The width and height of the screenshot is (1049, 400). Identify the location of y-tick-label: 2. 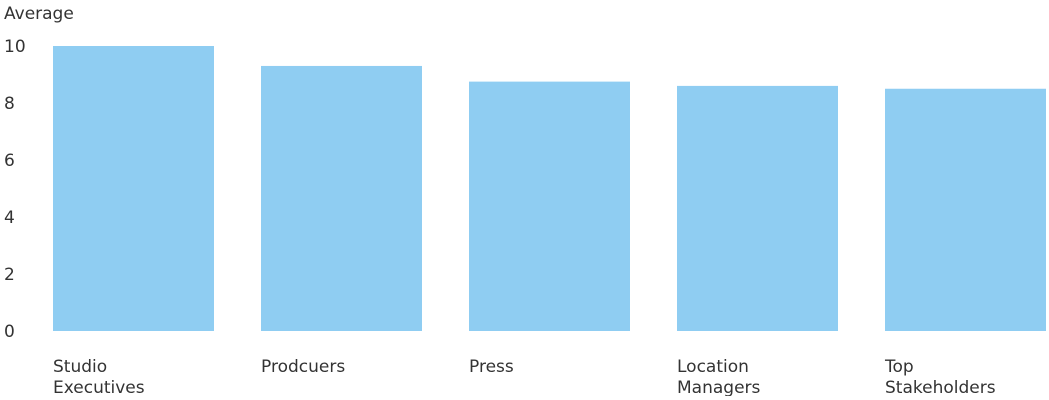
(9, 275).